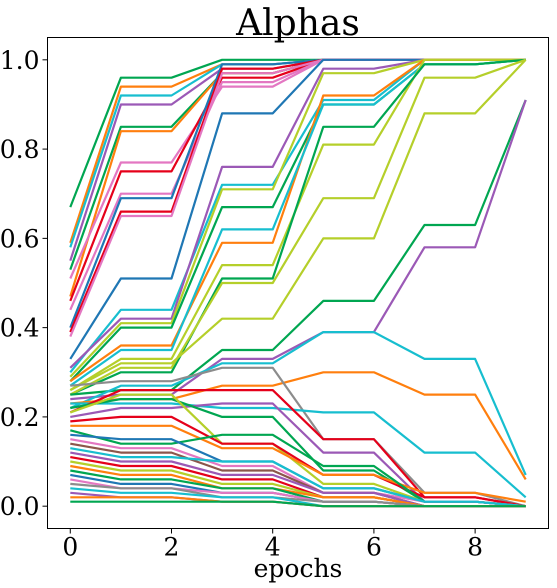 Image resolution: width=557 pixels, height=588 pixels. Describe the element at coordinates (70, 547) in the screenshot. I see `x-tick-label: 0` at that location.